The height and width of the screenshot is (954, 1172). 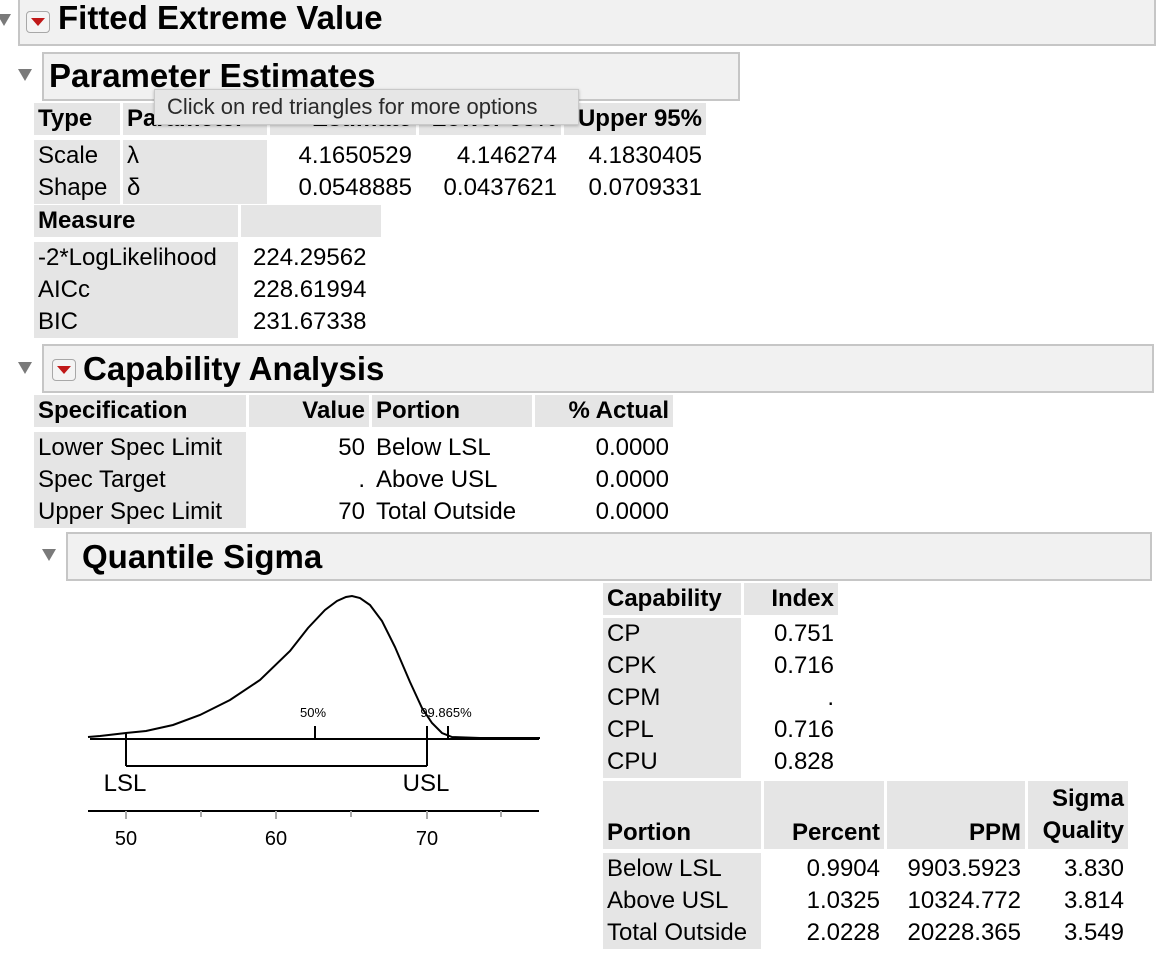 What do you see at coordinates (212, 75) in the screenshot?
I see `param-title: Parameter Estimates` at bounding box center [212, 75].